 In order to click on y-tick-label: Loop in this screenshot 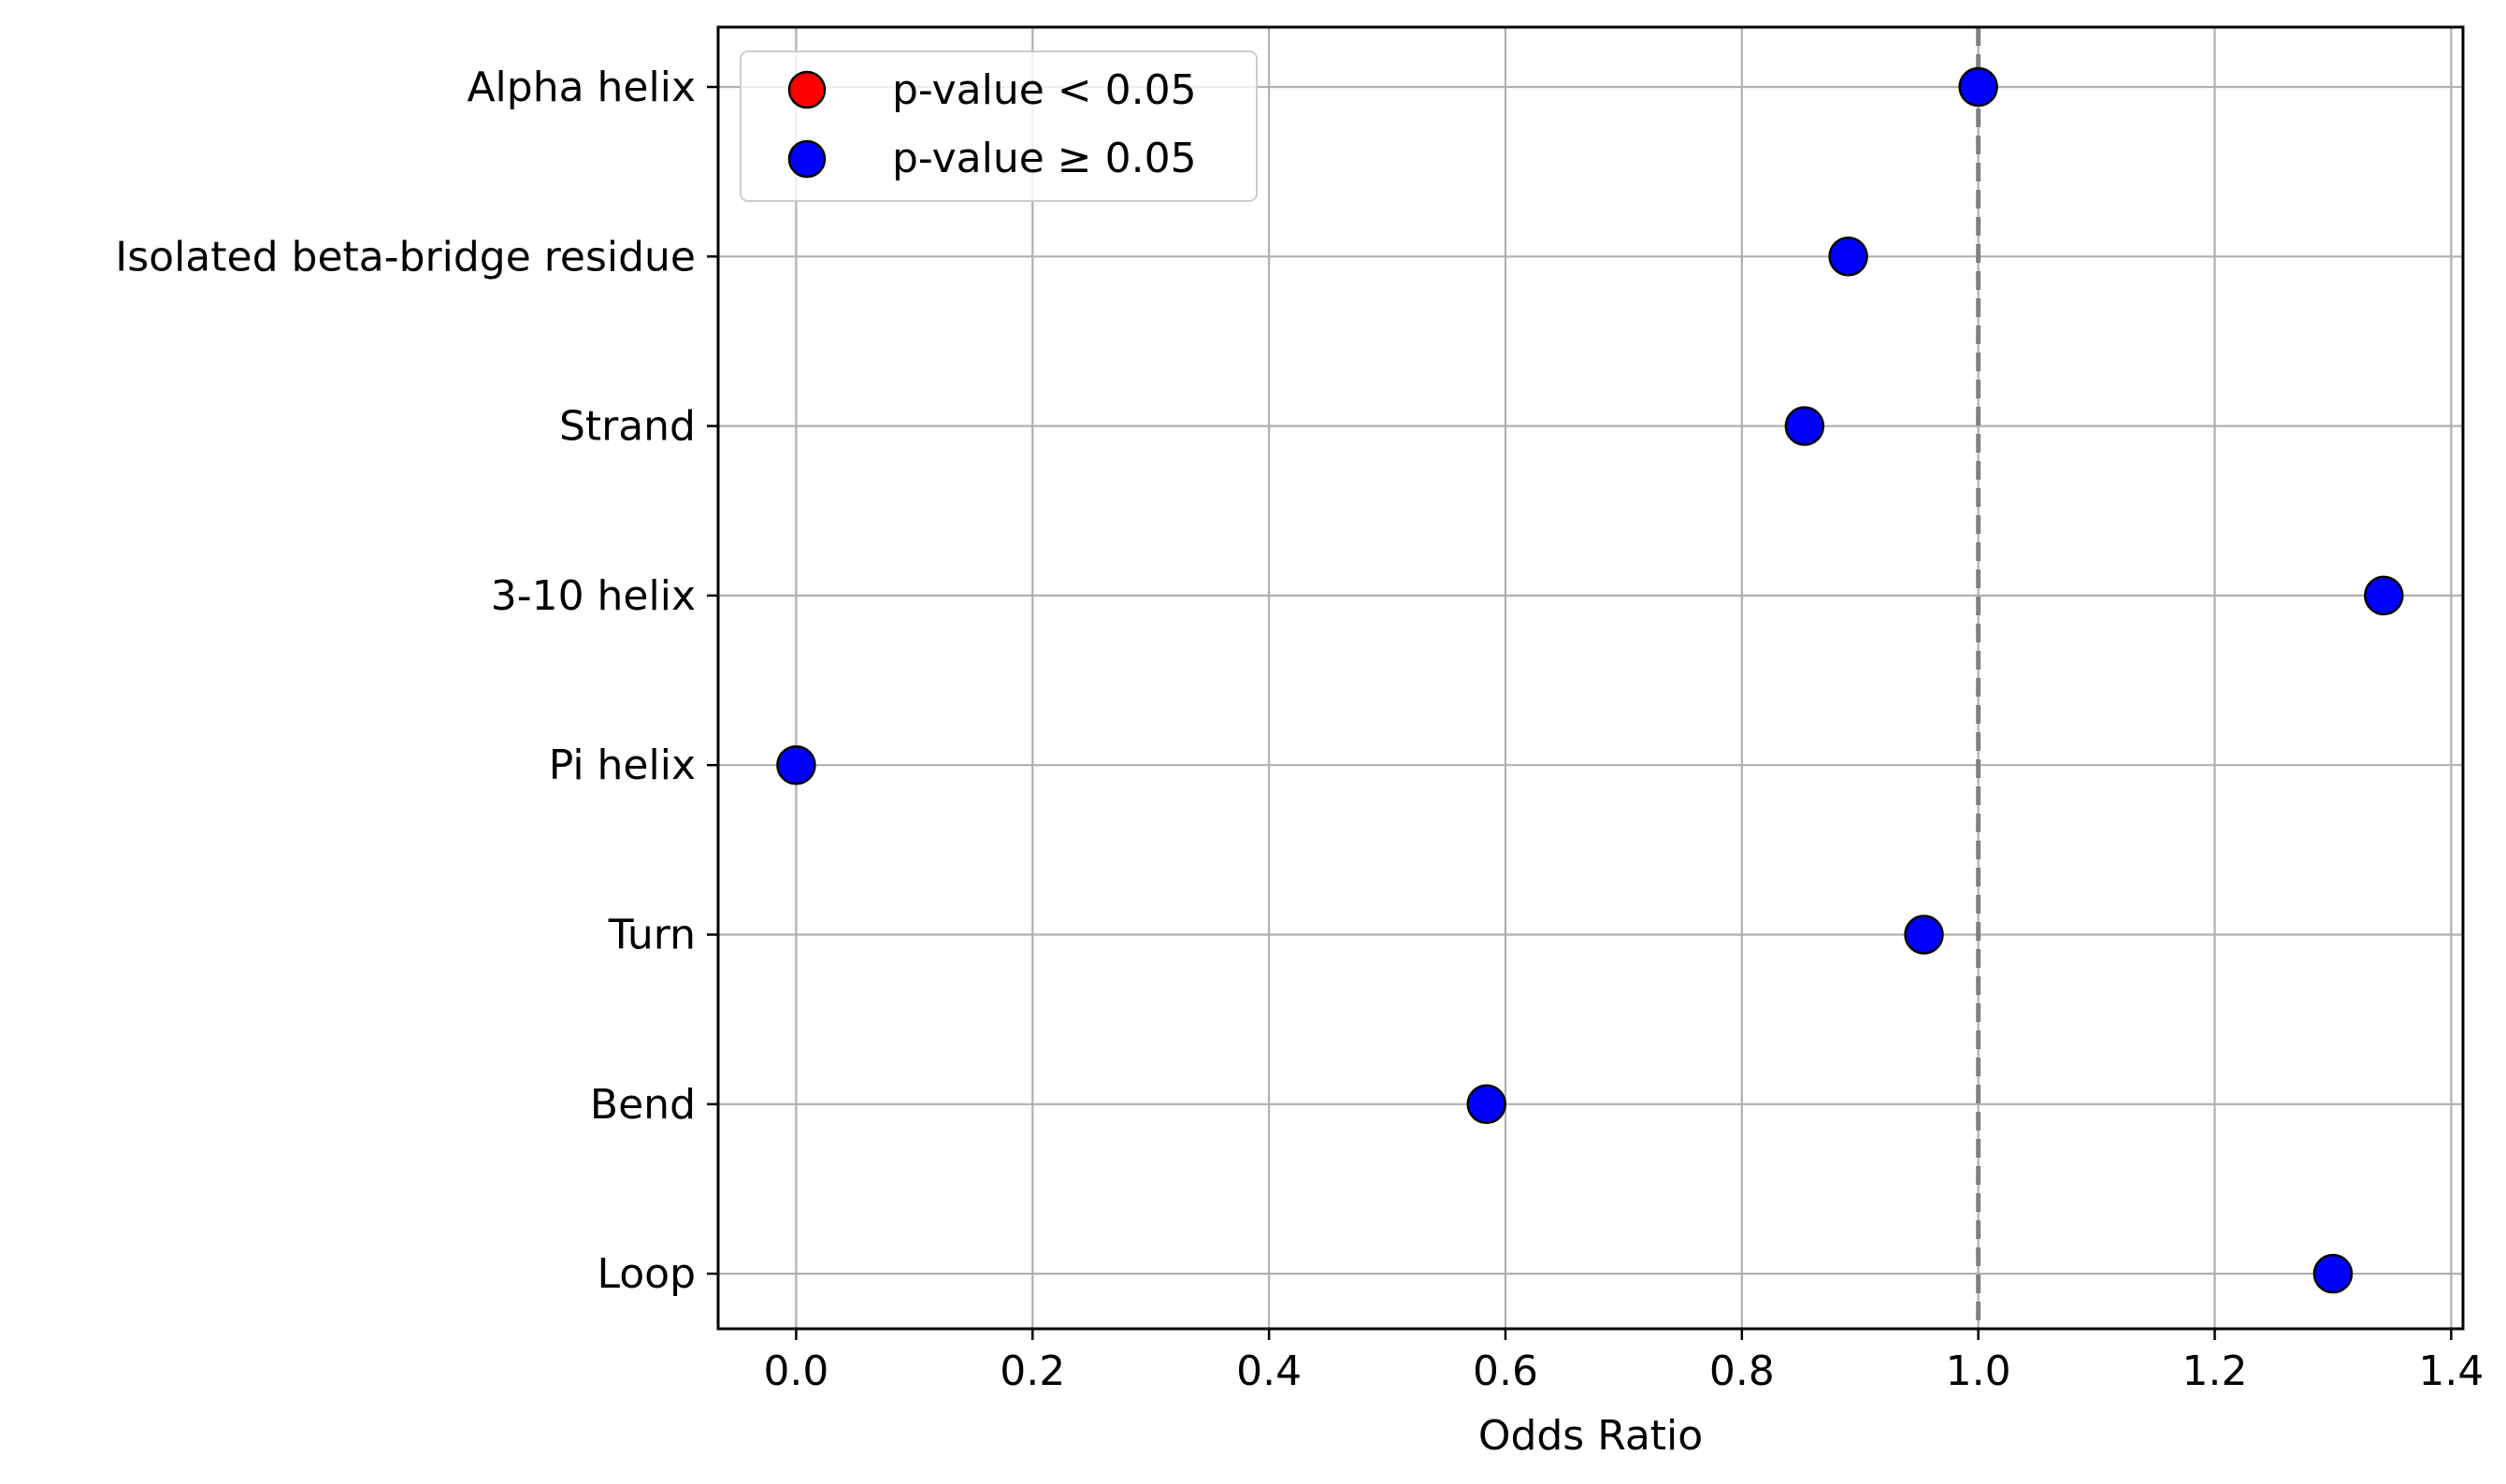, I will do `click(646, 1274)`.